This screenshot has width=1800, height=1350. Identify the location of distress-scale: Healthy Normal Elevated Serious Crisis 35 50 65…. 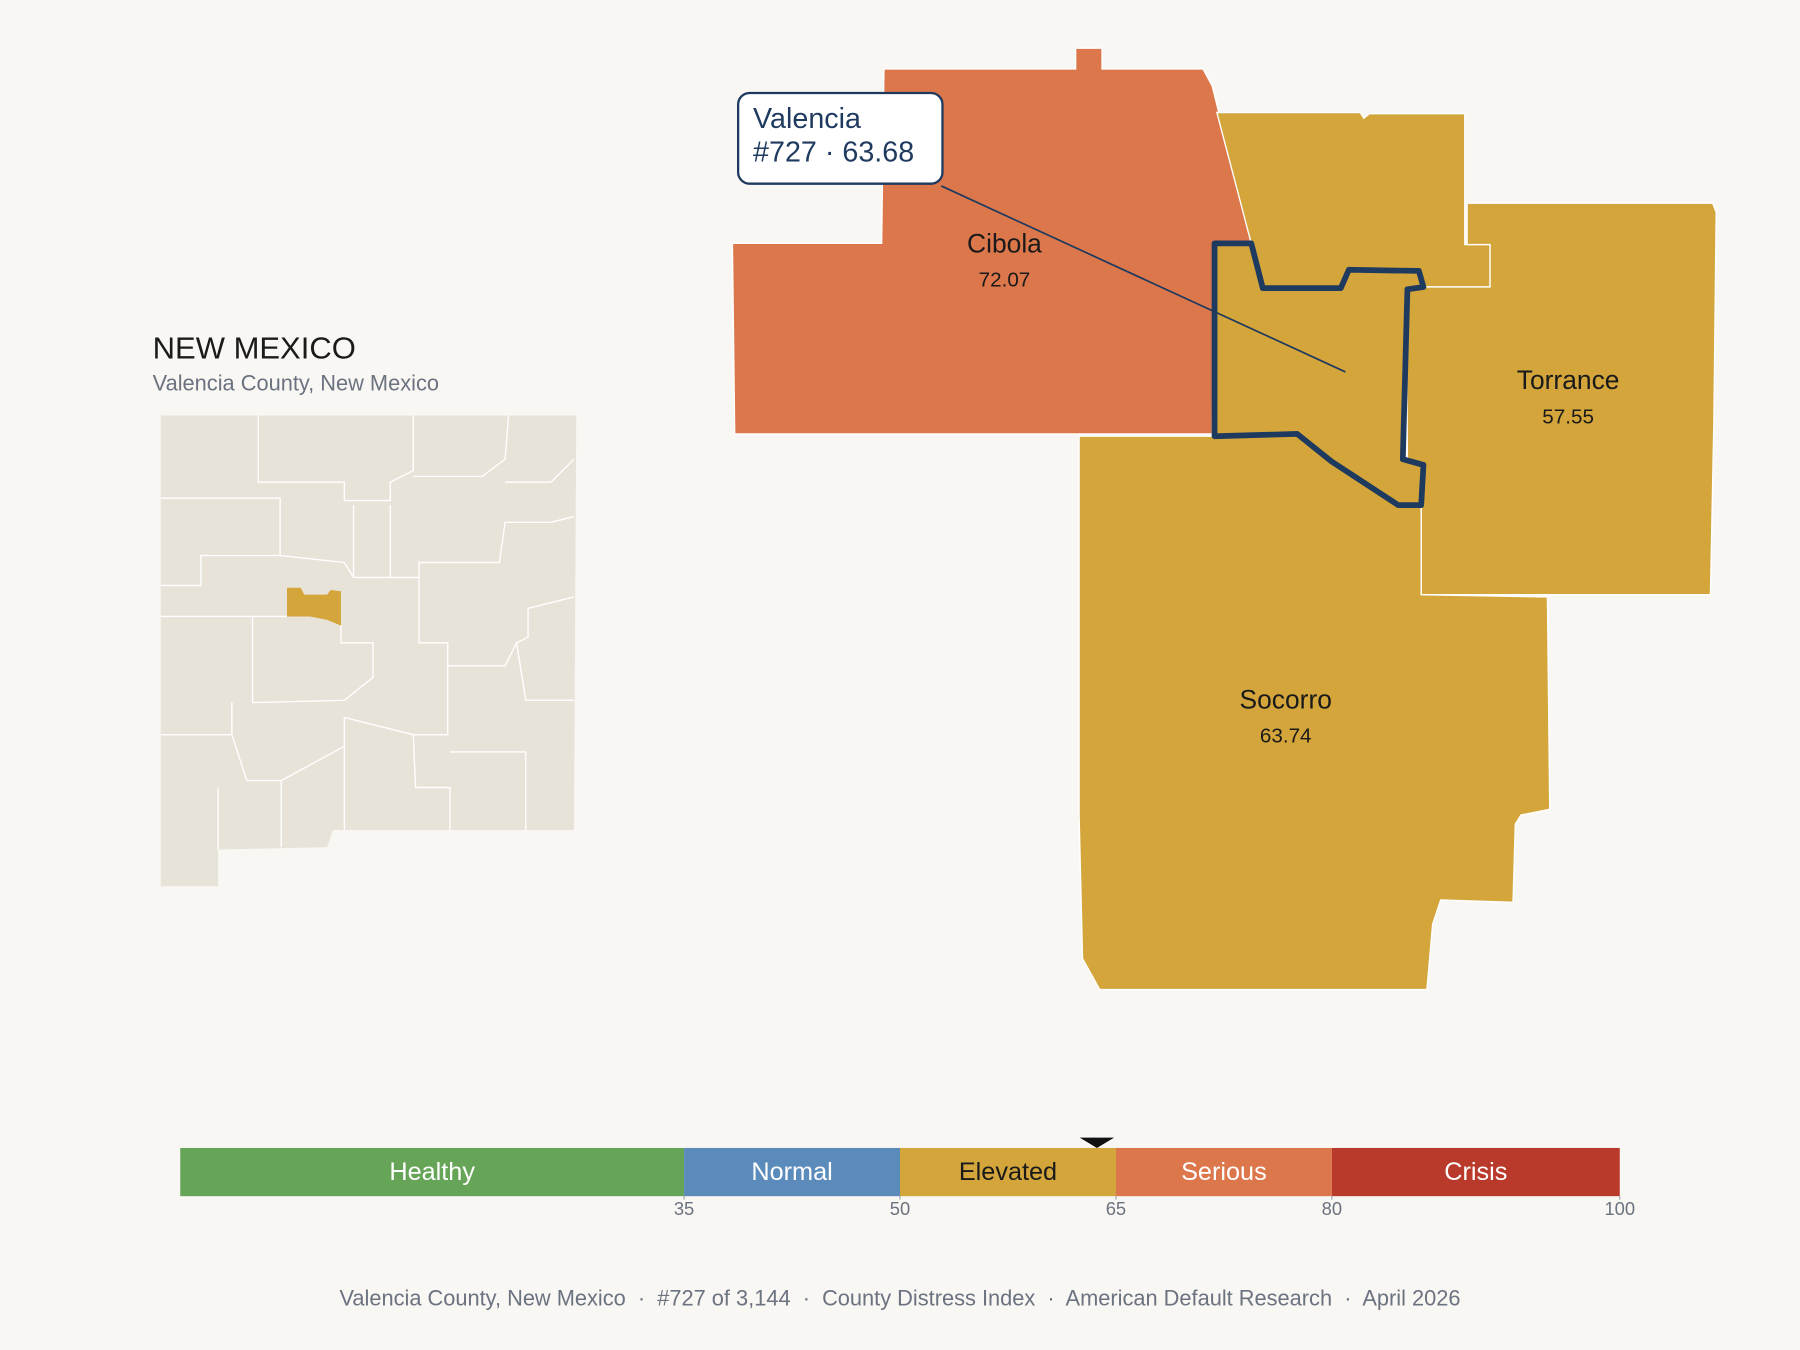
(907, 1178).